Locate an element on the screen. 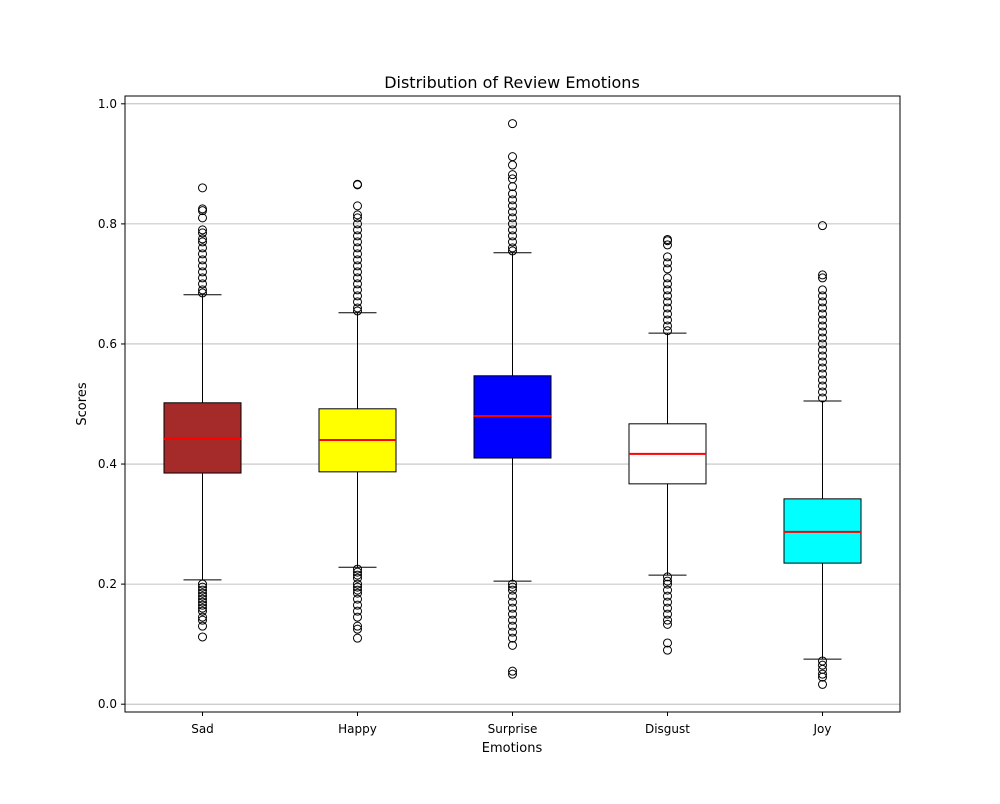 The image size is (1000, 804). chart-title: Distribution of Review Emotions is located at coordinates (512, 82).